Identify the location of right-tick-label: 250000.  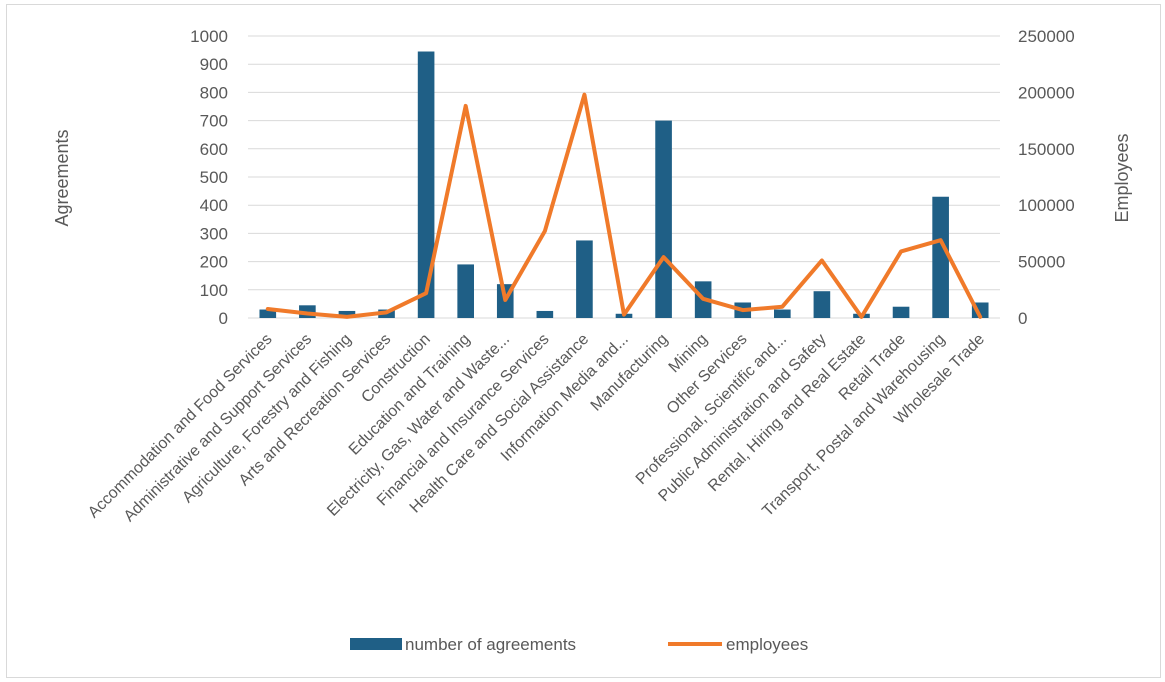
(1046, 36).